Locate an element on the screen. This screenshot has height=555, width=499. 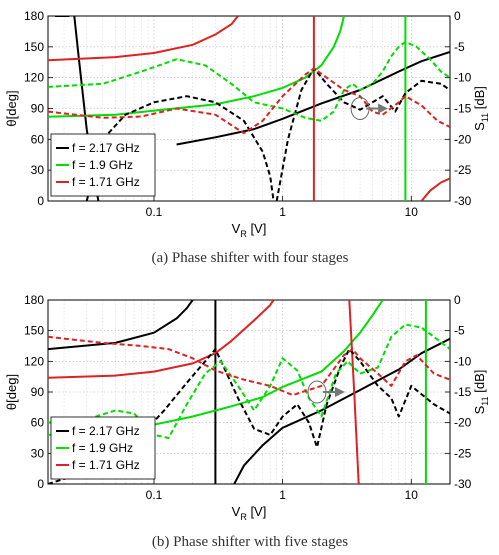
panel-caption: (b) Phase shifter with five stages is located at coordinates (250, 542).